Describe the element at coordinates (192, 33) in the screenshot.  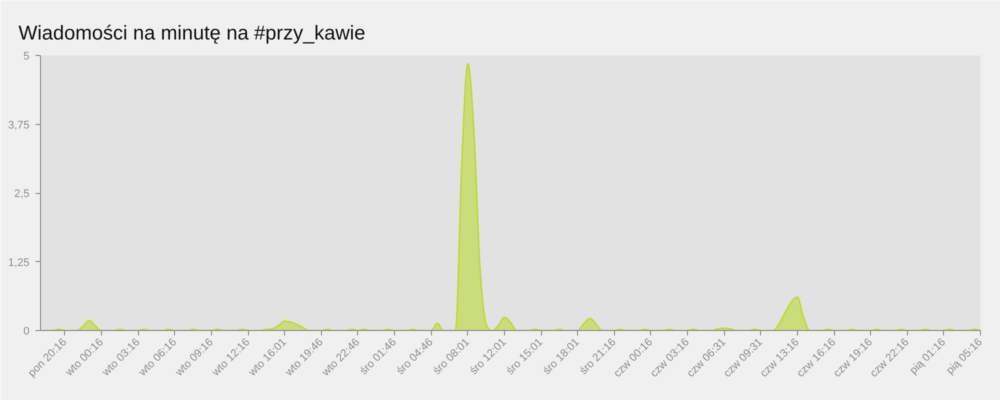
I see `chart-title: Wiadomości na minutę na #przy_kawie` at that location.